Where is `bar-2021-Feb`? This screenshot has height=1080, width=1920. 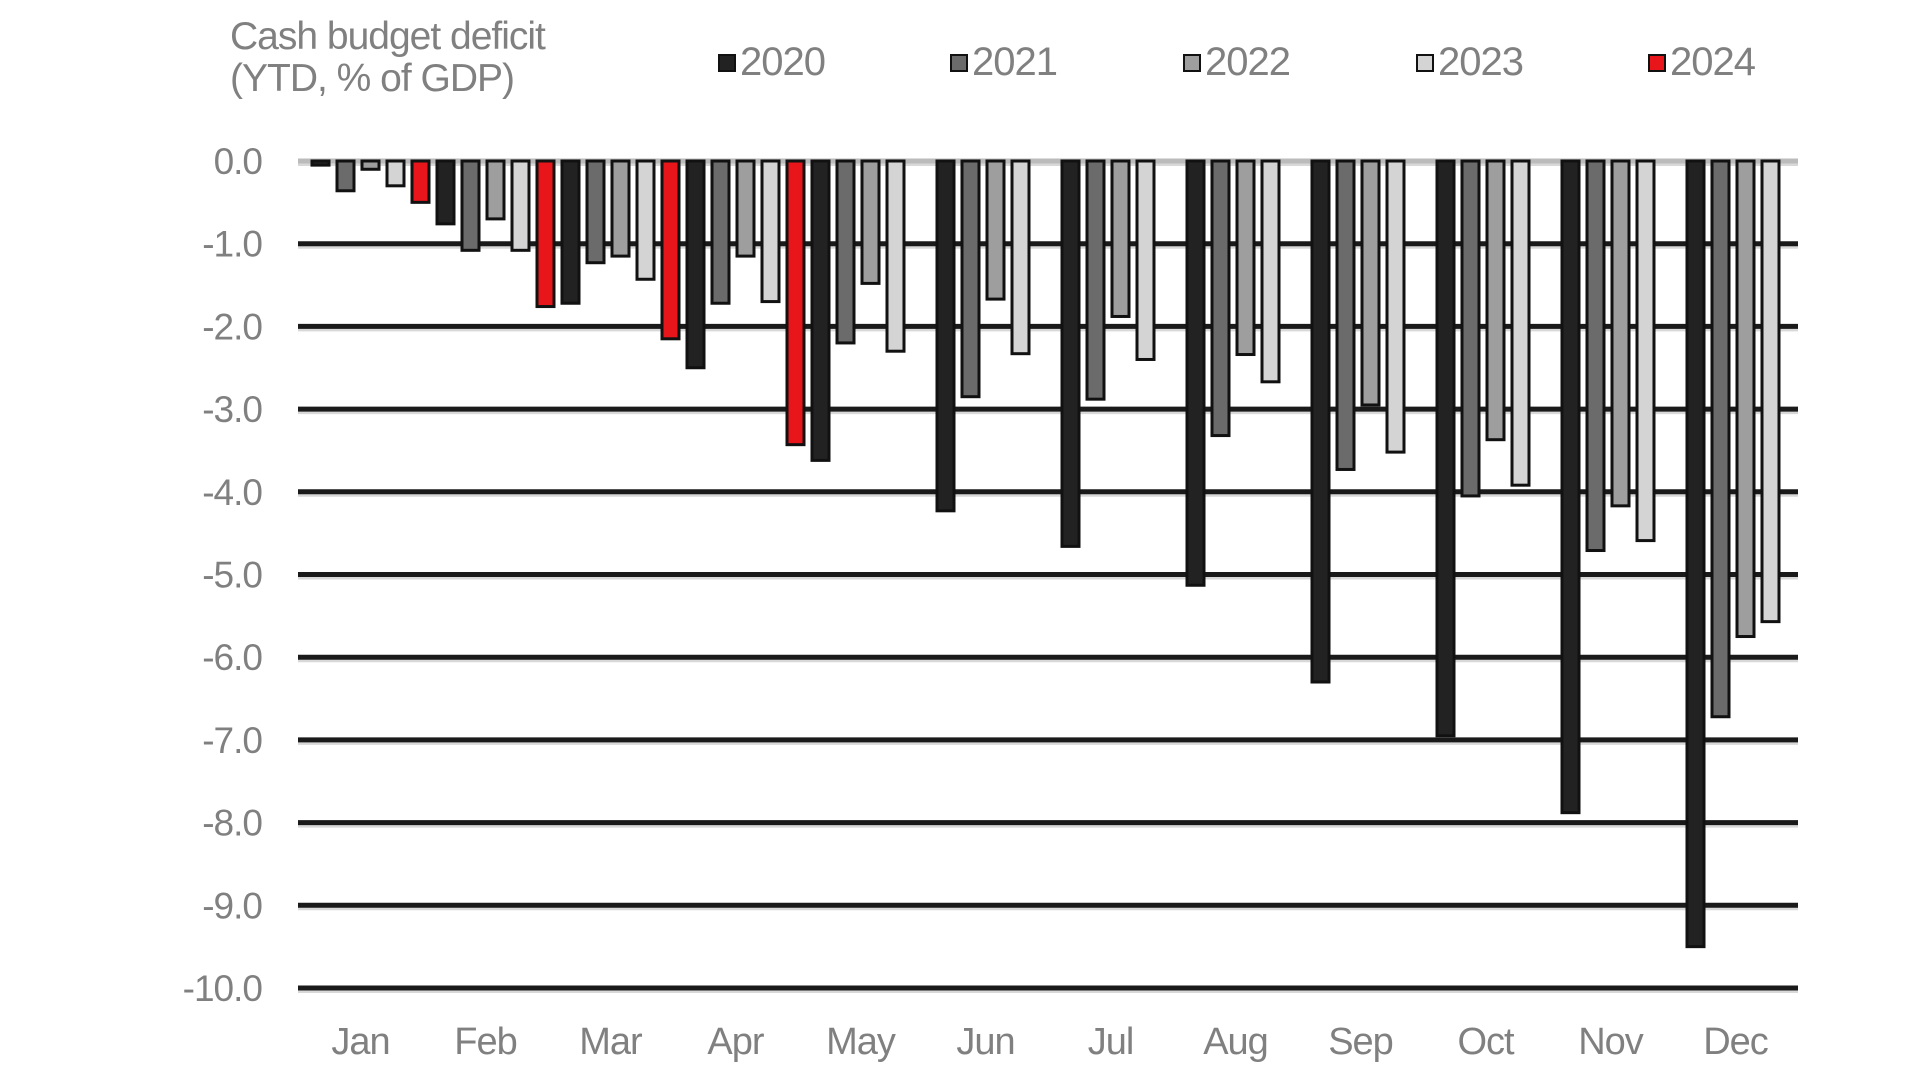 bar-2021-Feb is located at coordinates (470, 205).